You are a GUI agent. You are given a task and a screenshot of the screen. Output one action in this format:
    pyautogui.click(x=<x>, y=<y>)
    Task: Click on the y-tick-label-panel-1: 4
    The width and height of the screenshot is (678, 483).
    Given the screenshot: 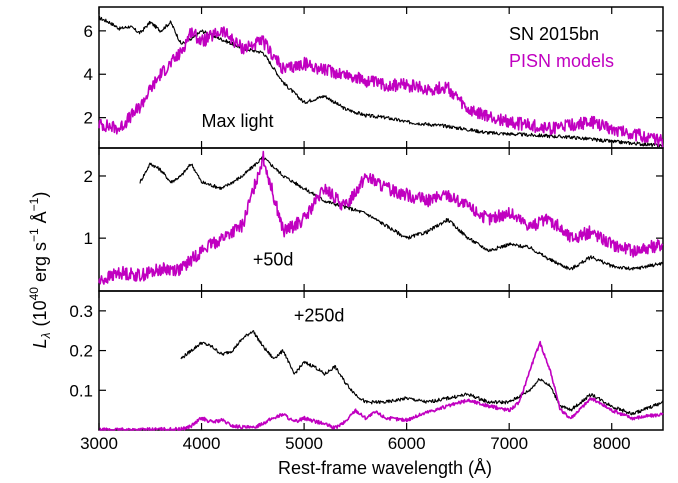 What is the action you would take?
    pyautogui.click(x=88, y=74)
    